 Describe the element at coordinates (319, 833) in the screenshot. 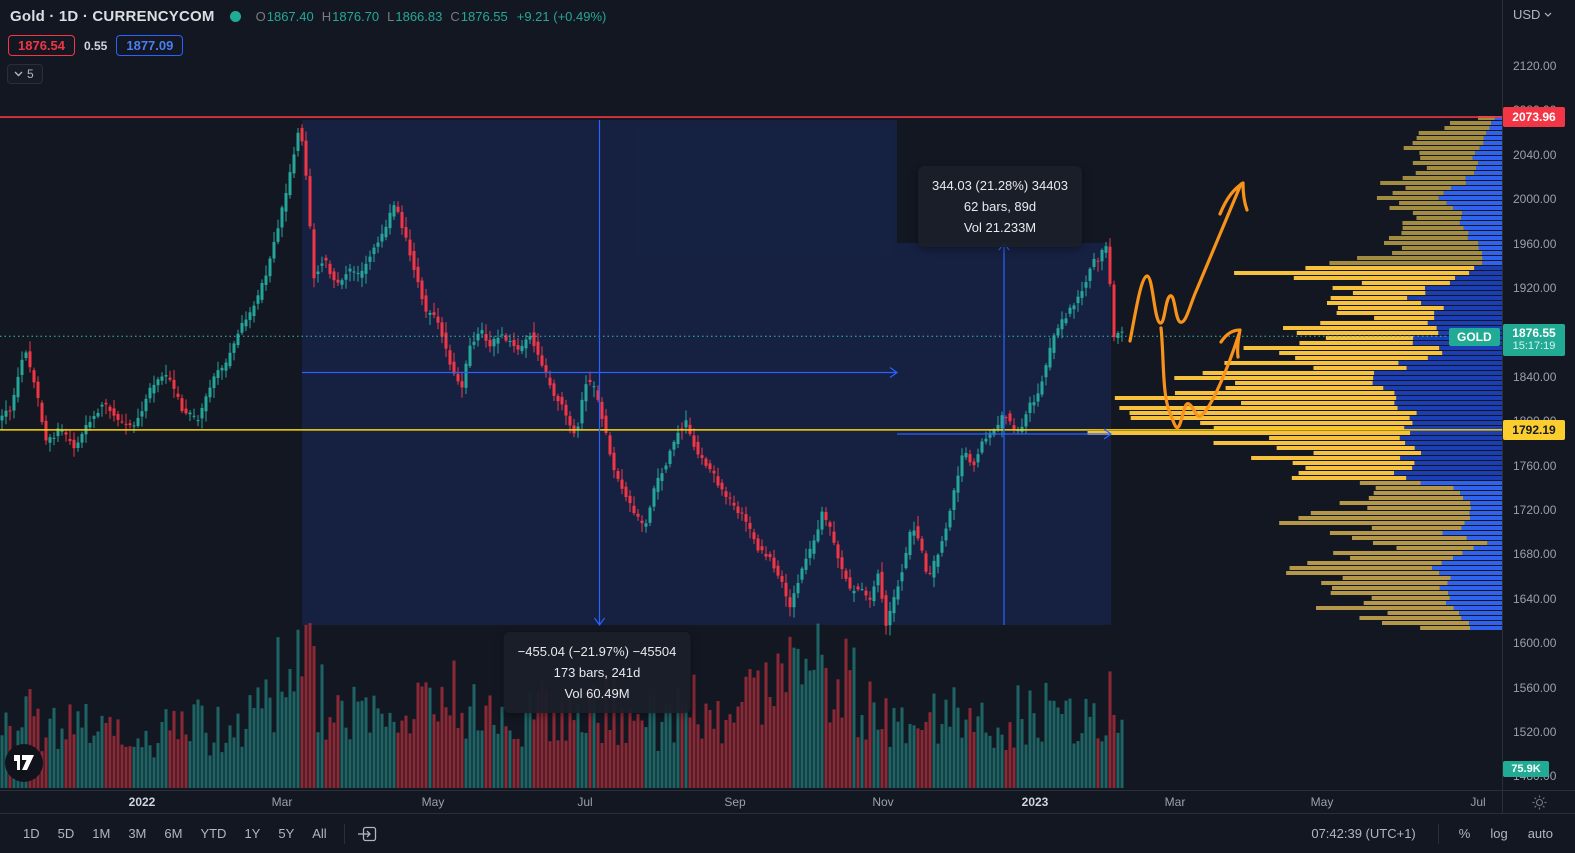

I see `range-button-all: All` at that location.